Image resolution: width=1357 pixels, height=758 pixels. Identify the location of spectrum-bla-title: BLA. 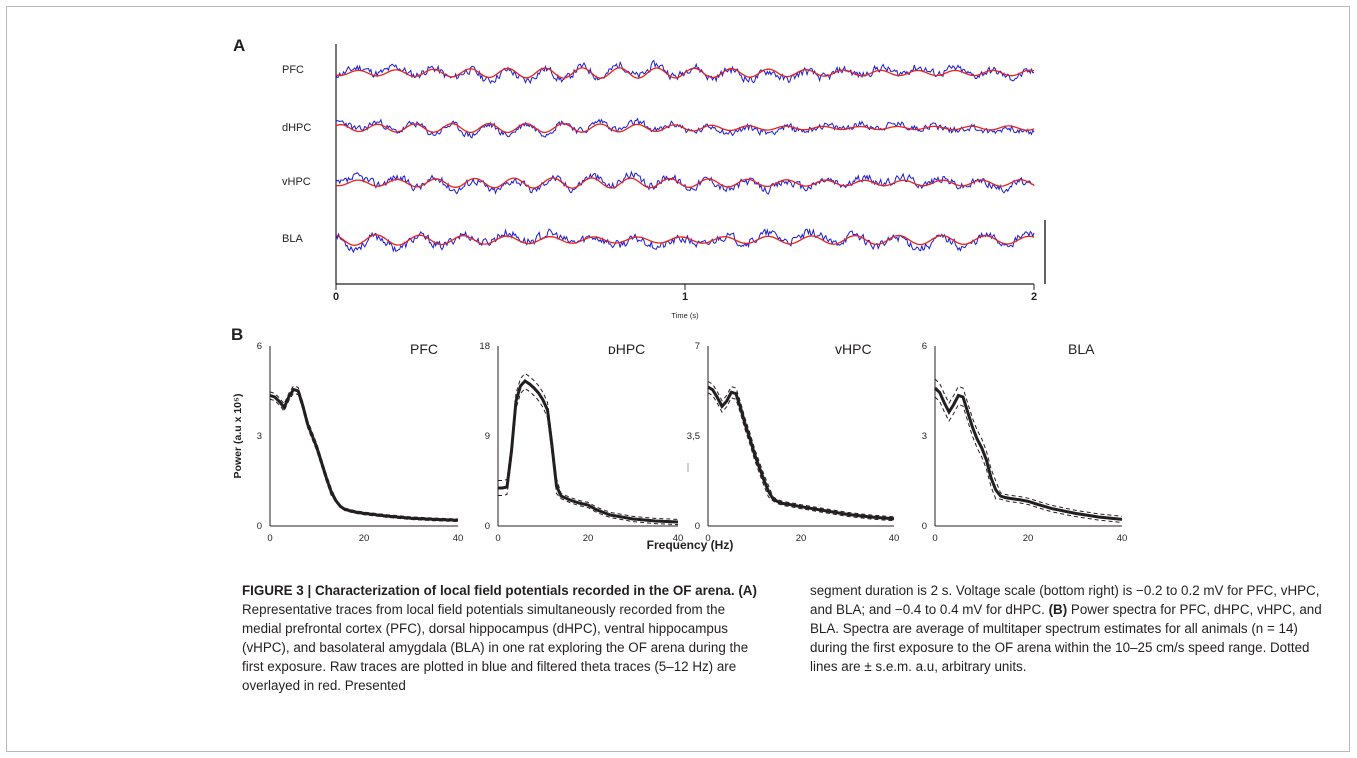
(1081, 349).